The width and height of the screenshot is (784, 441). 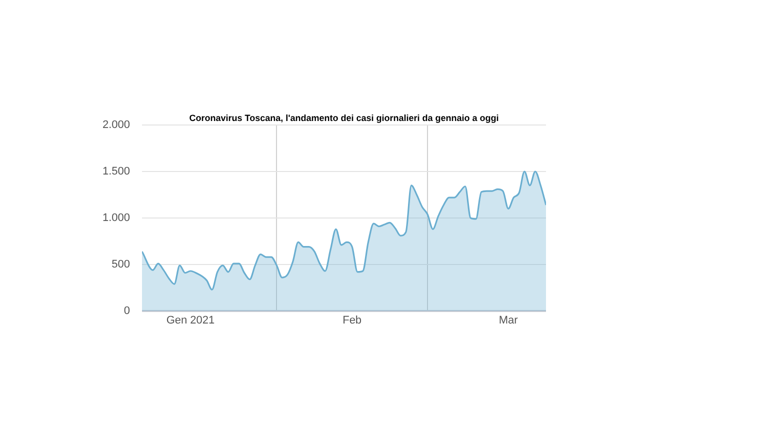 I want to click on x-tick-label: Feb, so click(x=352, y=320).